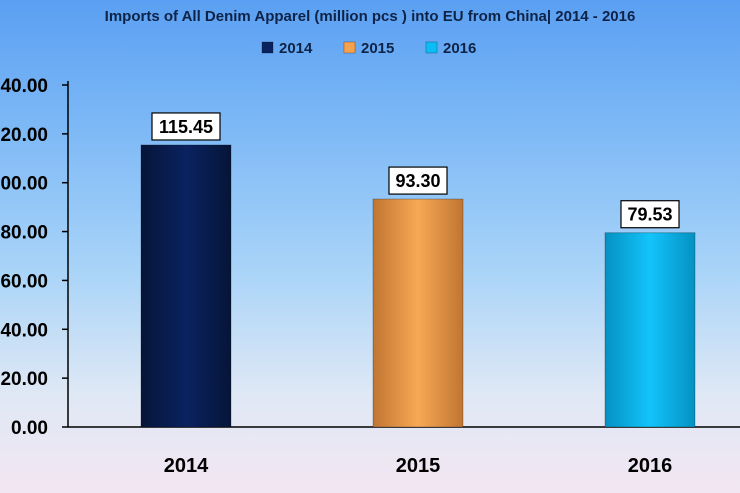 Image resolution: width=740 pixels, height=493 pixels. I want to click on x-tick-label: 2015, so click(418, 466).